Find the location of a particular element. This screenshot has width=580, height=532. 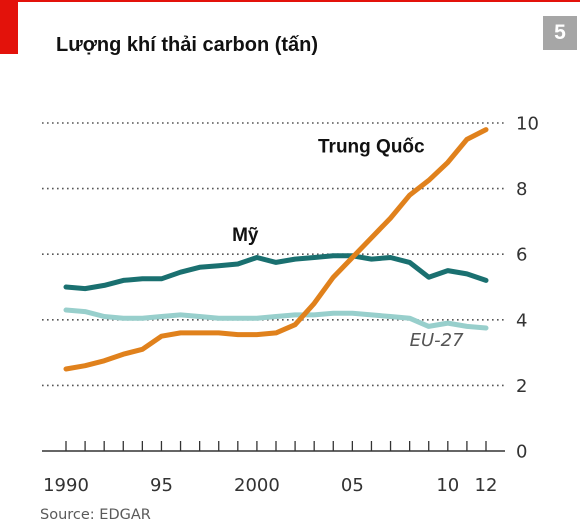

x-tick-label-10: 10 is located at coordinates (447, 485).